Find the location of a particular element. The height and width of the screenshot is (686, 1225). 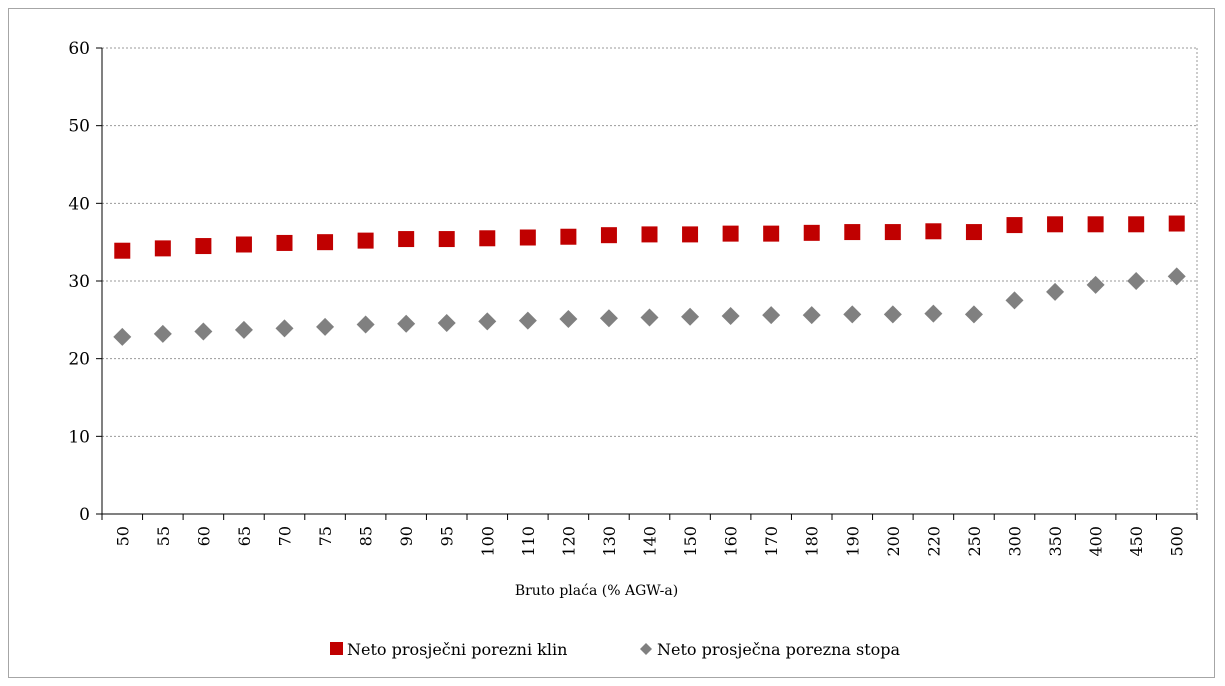

x-tick-label: 70 is located at coordinates (285, 536).